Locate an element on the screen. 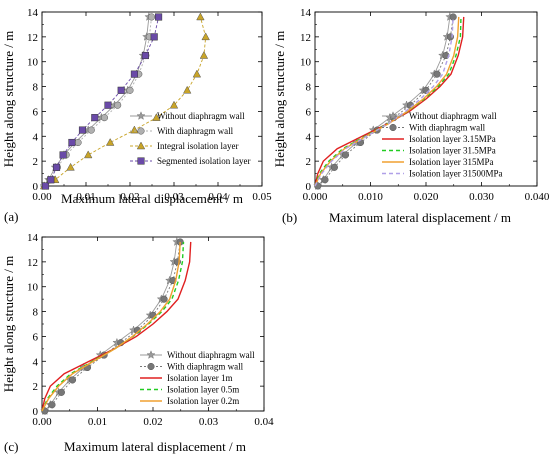  x-tick-label: 0.03 is located at coordinates (174, 197).